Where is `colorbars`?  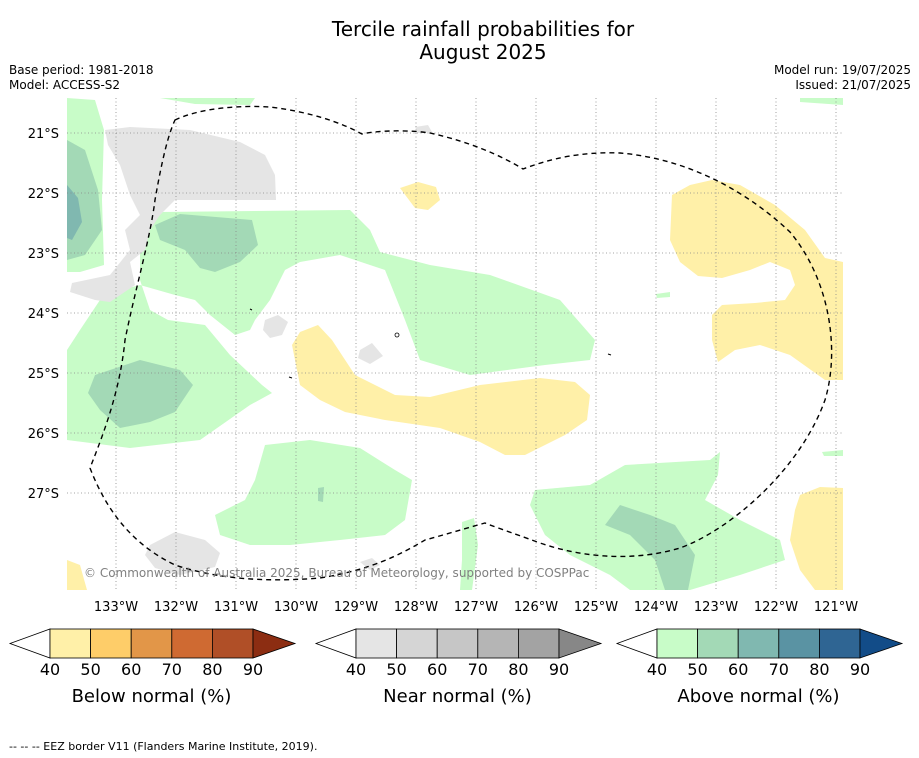
colorbars is located at coordinates (456, 643).